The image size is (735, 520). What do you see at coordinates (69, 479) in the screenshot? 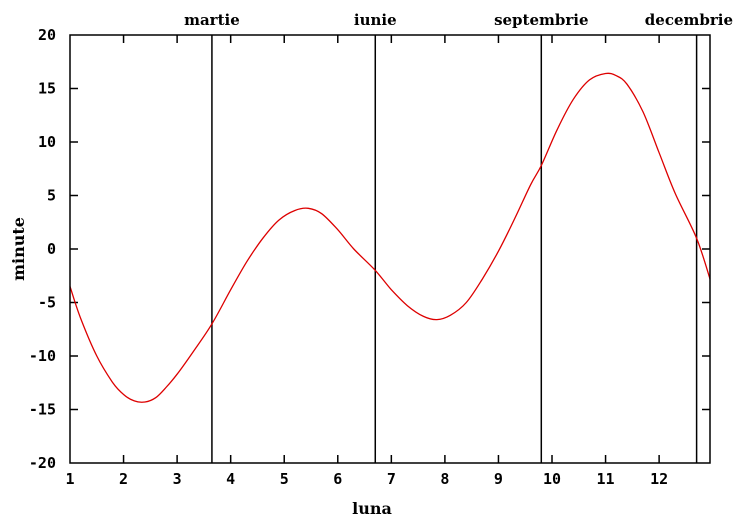
I see `x-tick-label: 1` at bounding box center [69, 479].